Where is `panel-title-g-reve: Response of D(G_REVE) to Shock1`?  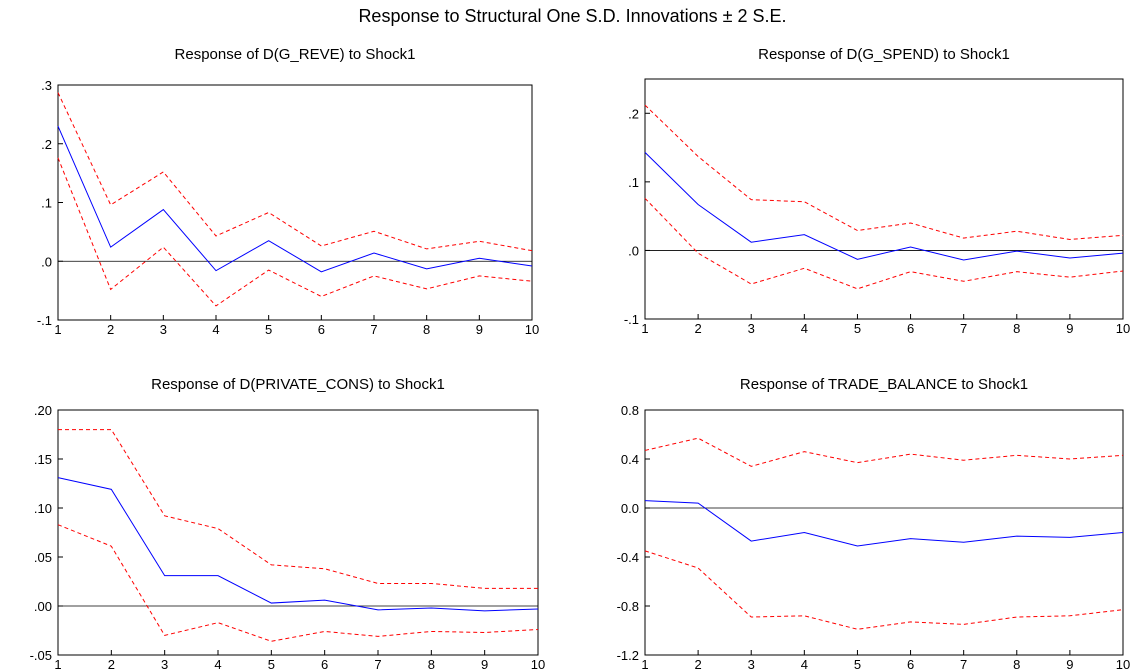 panel-title-g-reve: Response of D(G_REVE) to Shock1 is located at coordinates (295, 54).